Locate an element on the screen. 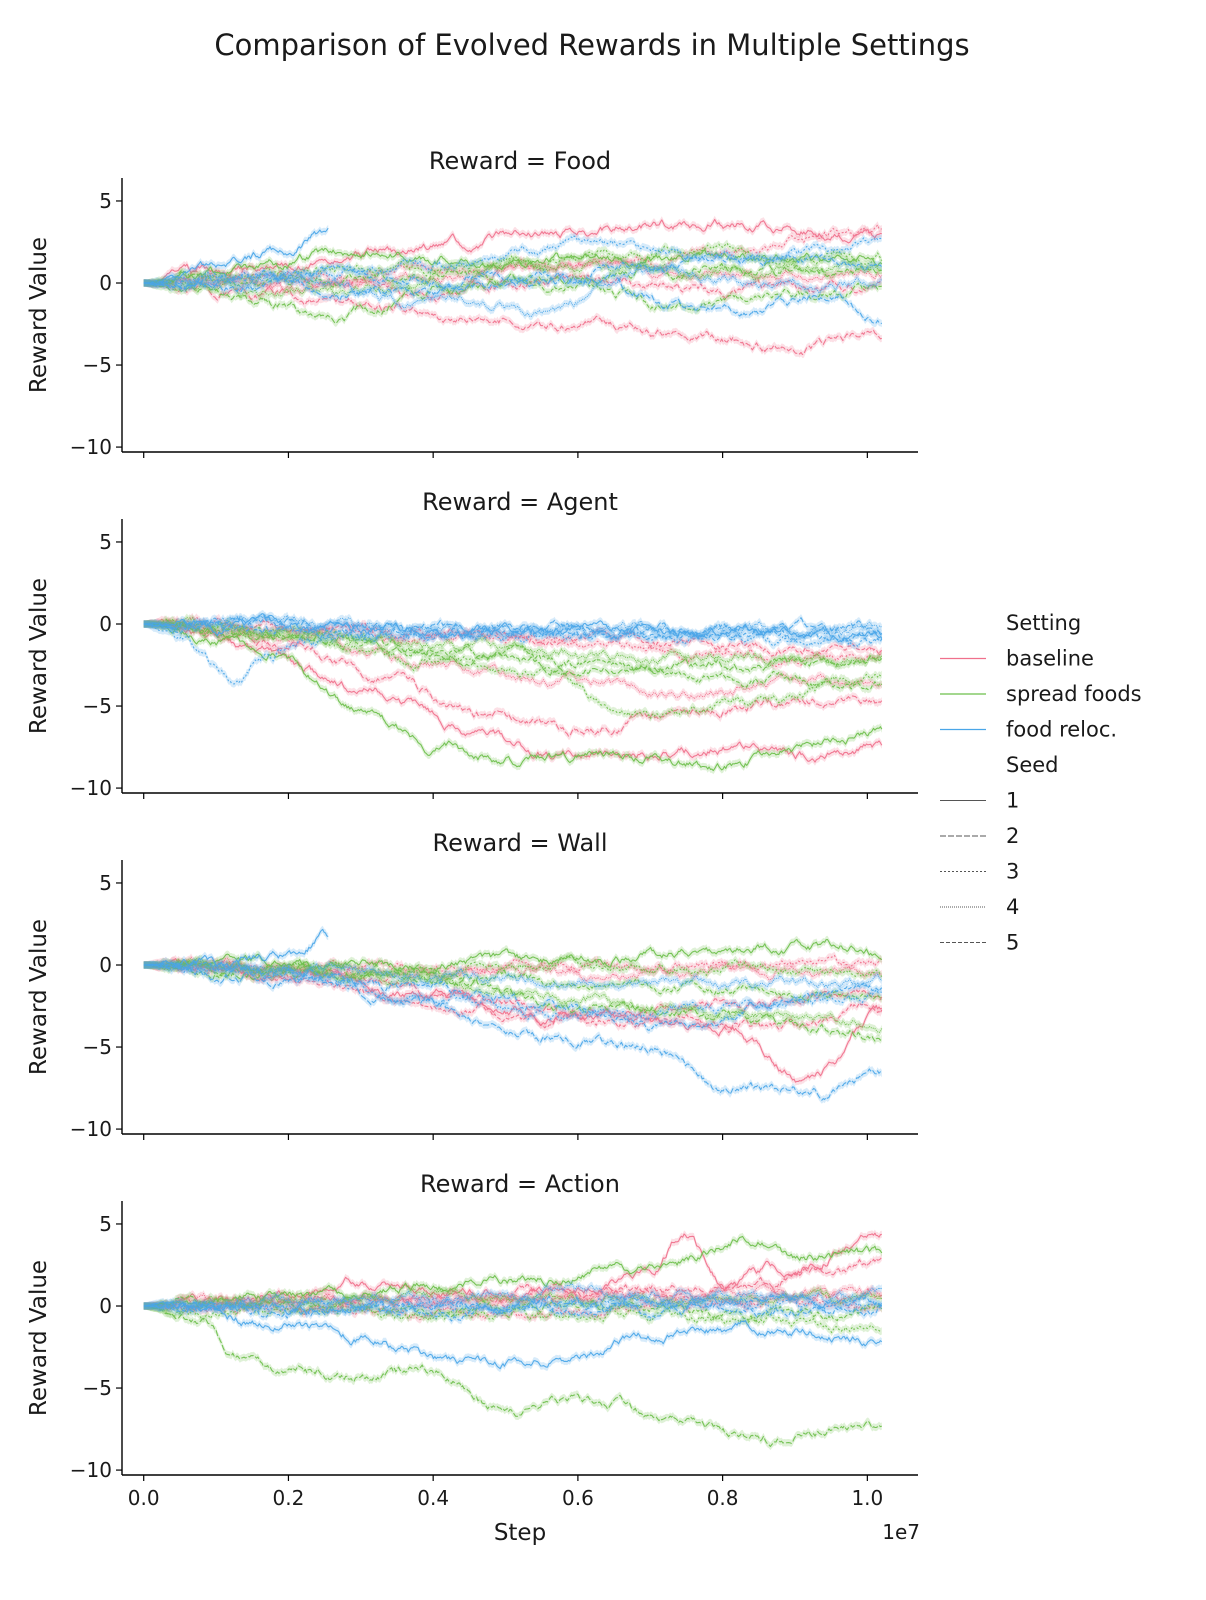  legend-setting-title: Setting is located at coordinates (1043, 623).